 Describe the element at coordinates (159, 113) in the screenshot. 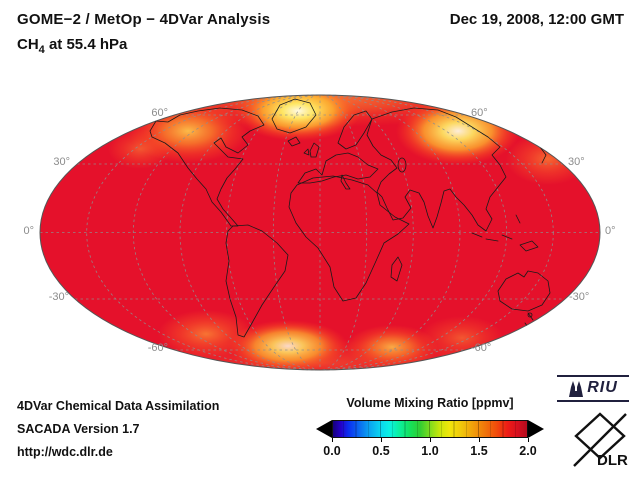

I see `lat-label-60n-left: 60°` at that location.